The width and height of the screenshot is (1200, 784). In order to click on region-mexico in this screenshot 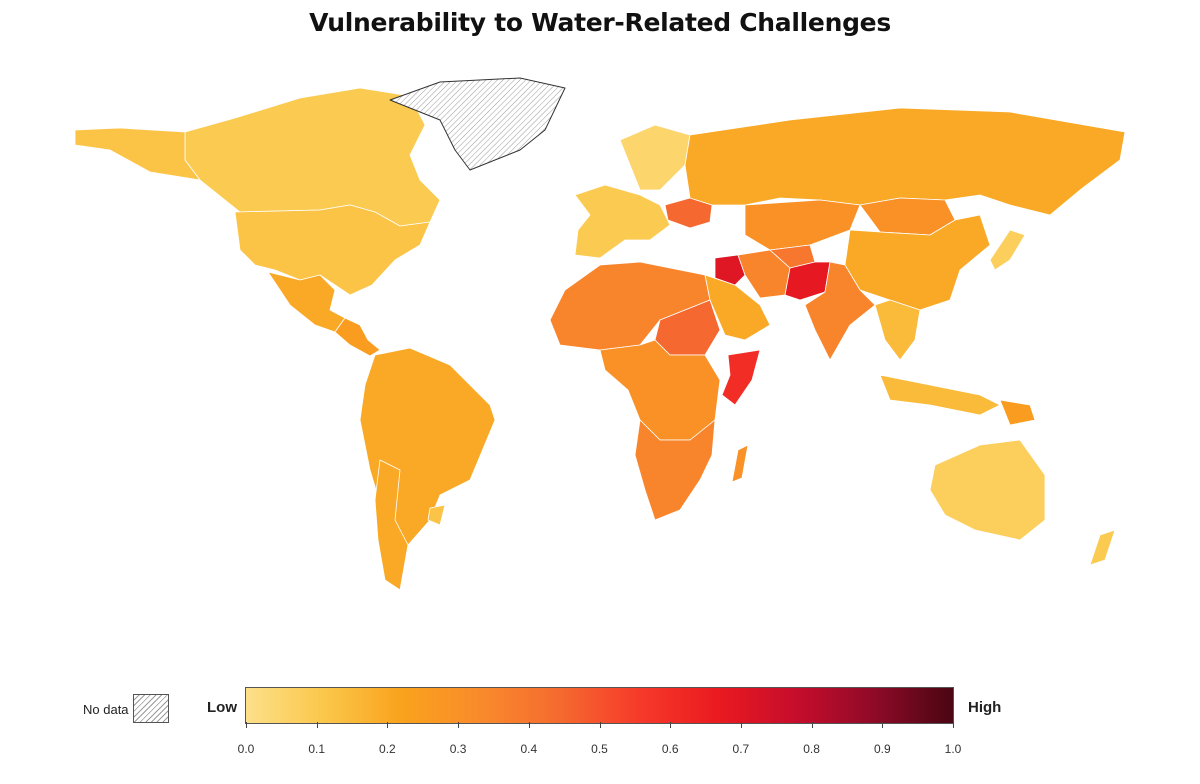, I will do `click(306, 302)`.